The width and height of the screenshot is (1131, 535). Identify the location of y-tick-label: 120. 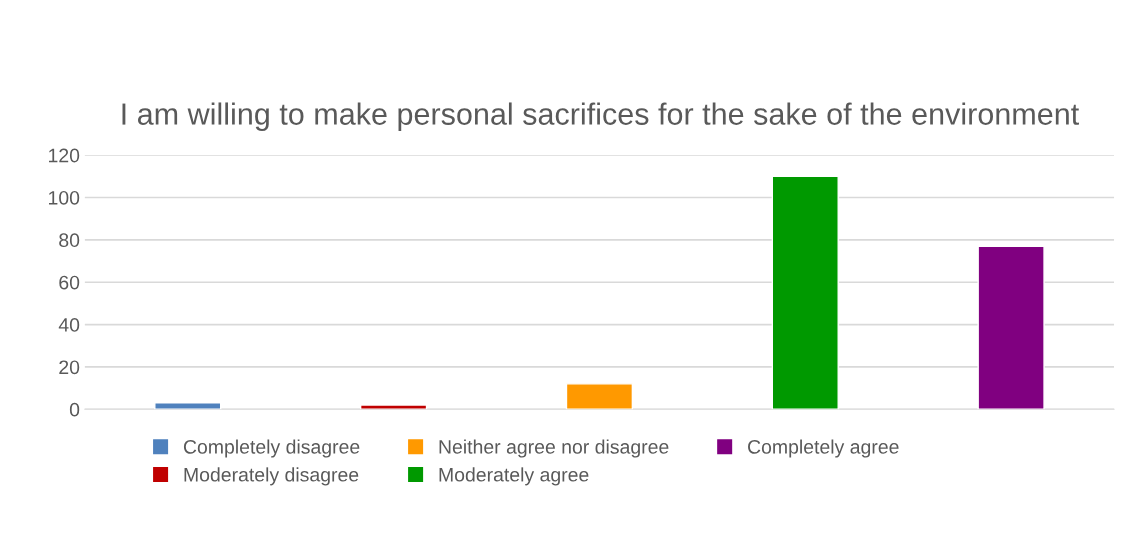
(64, 155).